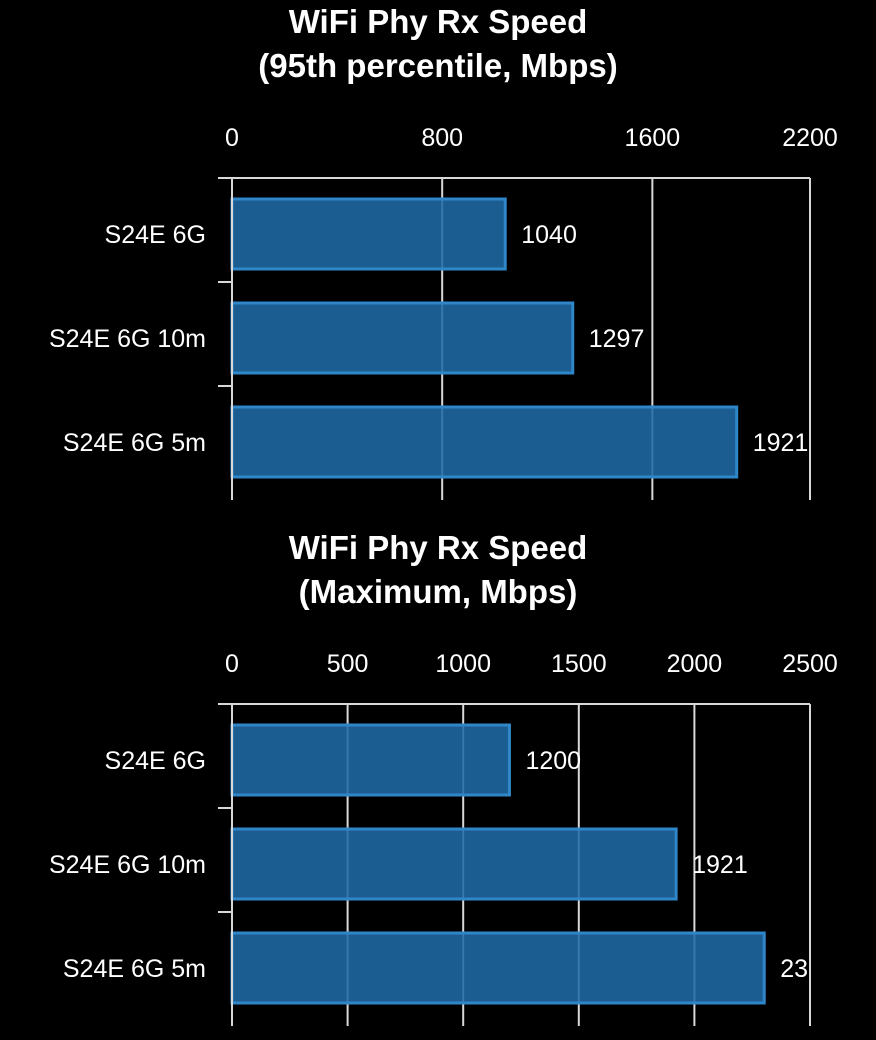  Describe the element at coordinates (127, 339) in the screenshot. I see `chart-1-category-label-1: S24E 6G 10m` at that location.